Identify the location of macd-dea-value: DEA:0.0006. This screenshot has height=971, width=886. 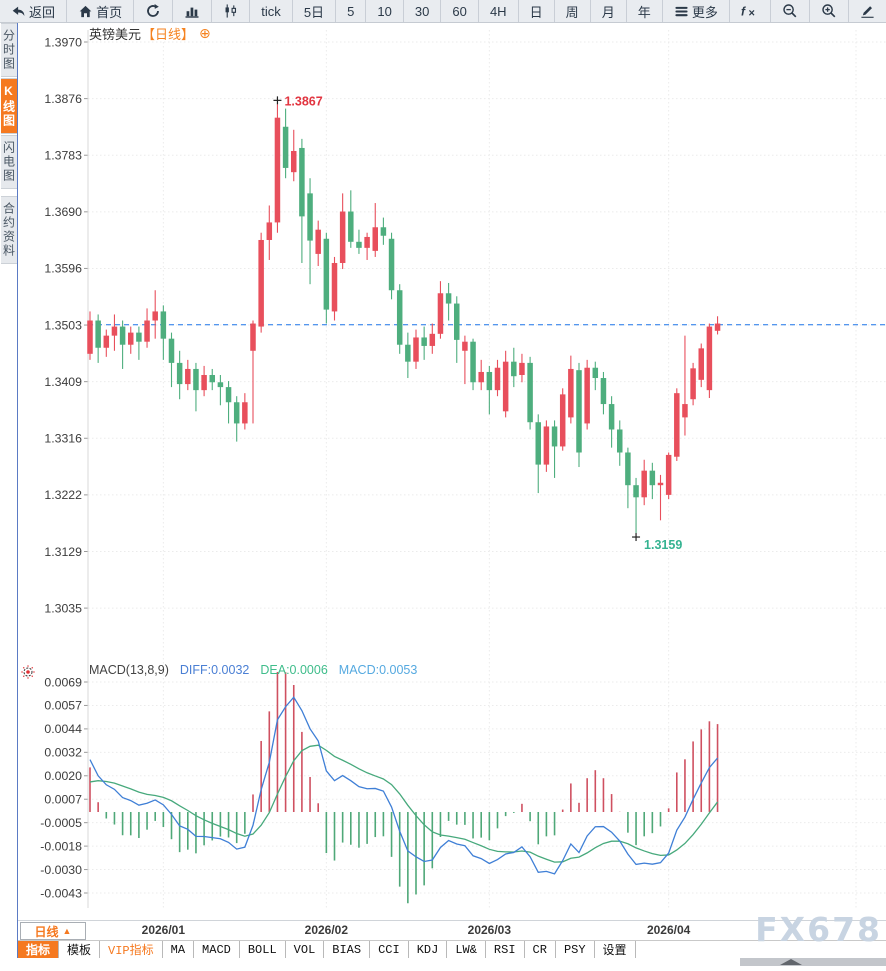
(294, 670).